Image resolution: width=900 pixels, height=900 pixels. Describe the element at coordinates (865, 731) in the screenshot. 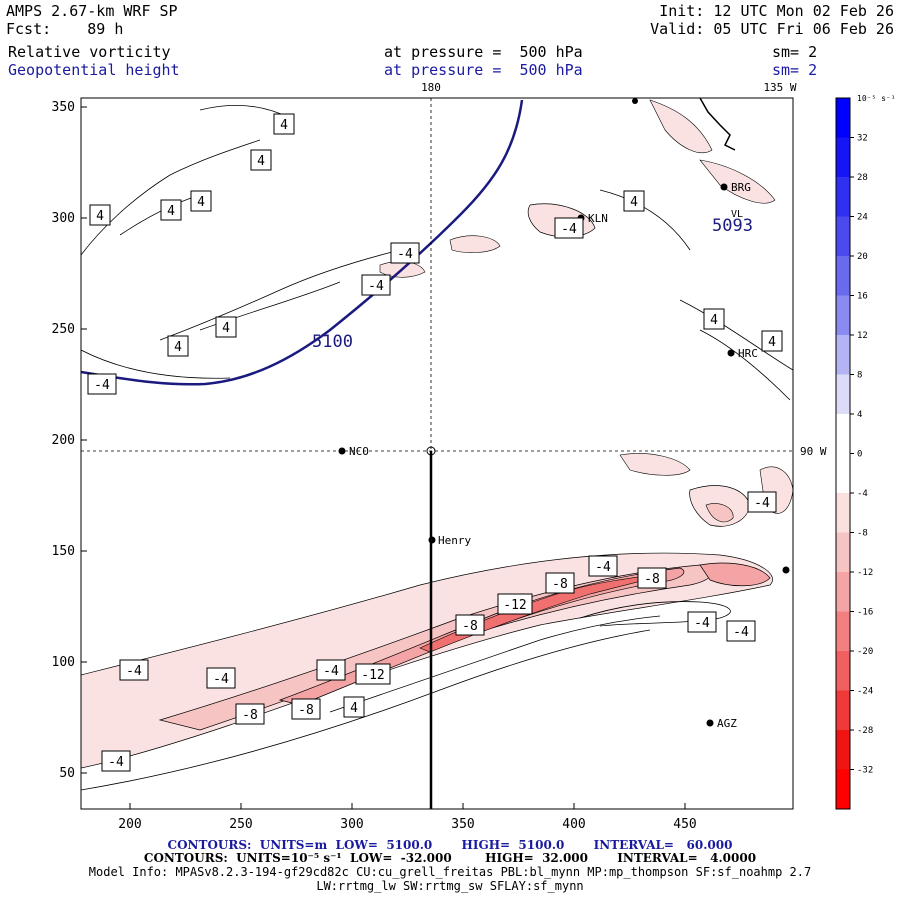

I see `colorbar-level-label: -28` at that location.